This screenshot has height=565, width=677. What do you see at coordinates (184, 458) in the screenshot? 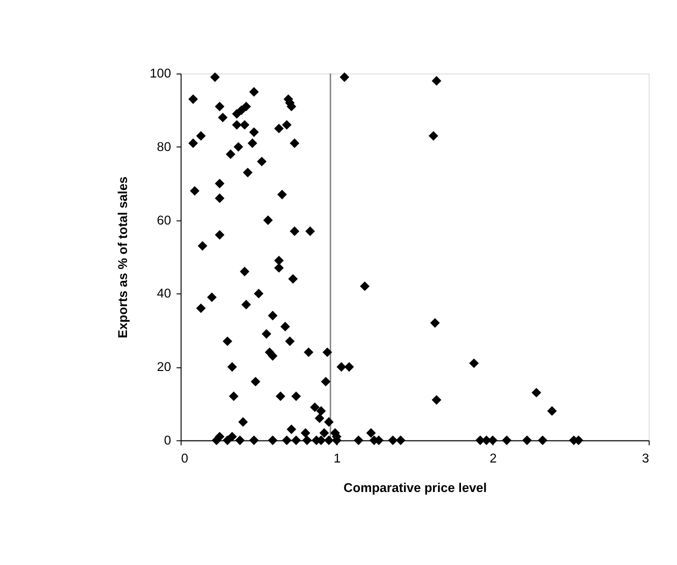
I see `x-tick-label: 0` at bounding box center [184, 458].